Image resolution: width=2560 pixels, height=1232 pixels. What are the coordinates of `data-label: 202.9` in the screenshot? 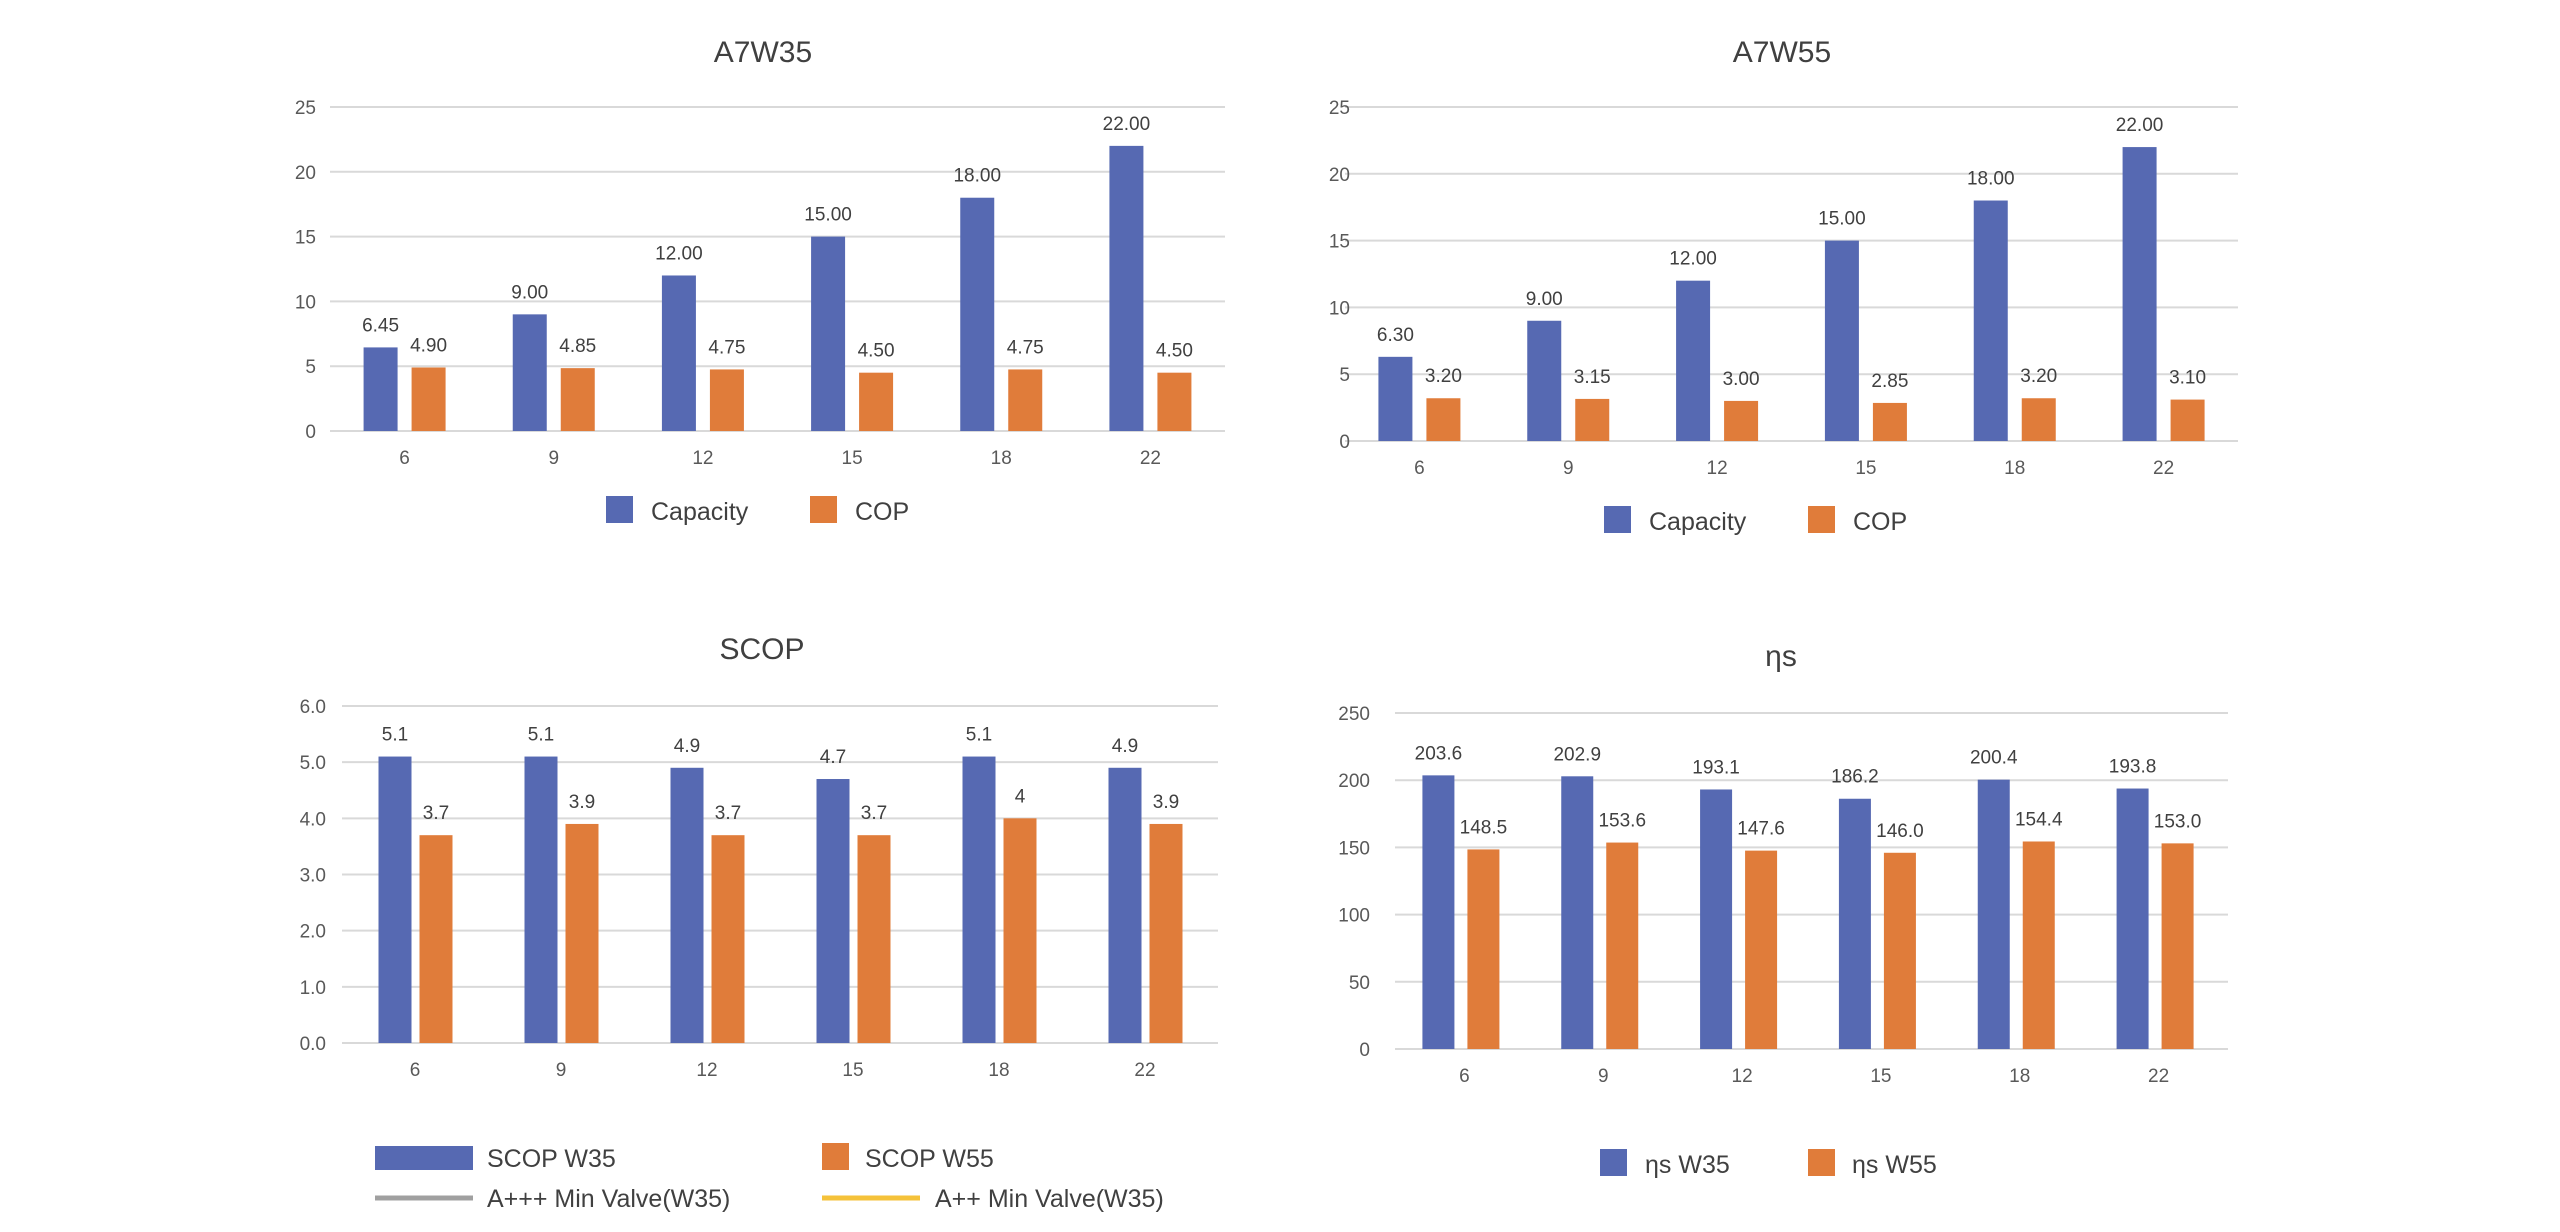 It's located at (1577, 754).